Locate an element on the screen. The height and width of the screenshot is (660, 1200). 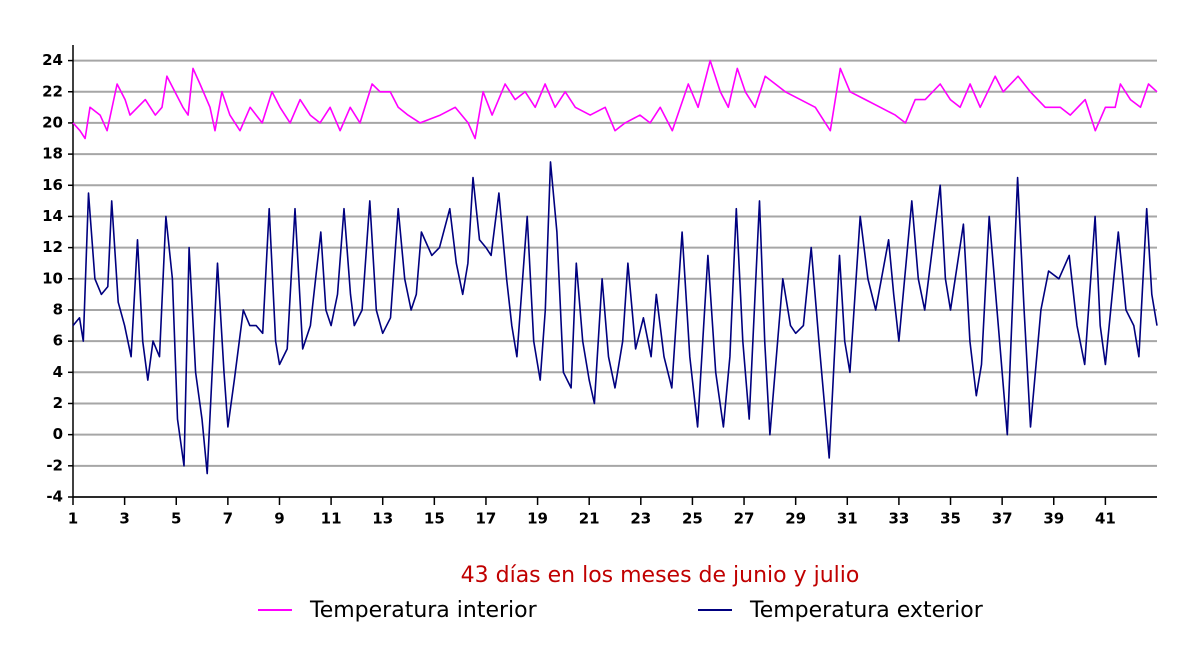
y-tick-label: 14 is located at coordinates (52, 216).